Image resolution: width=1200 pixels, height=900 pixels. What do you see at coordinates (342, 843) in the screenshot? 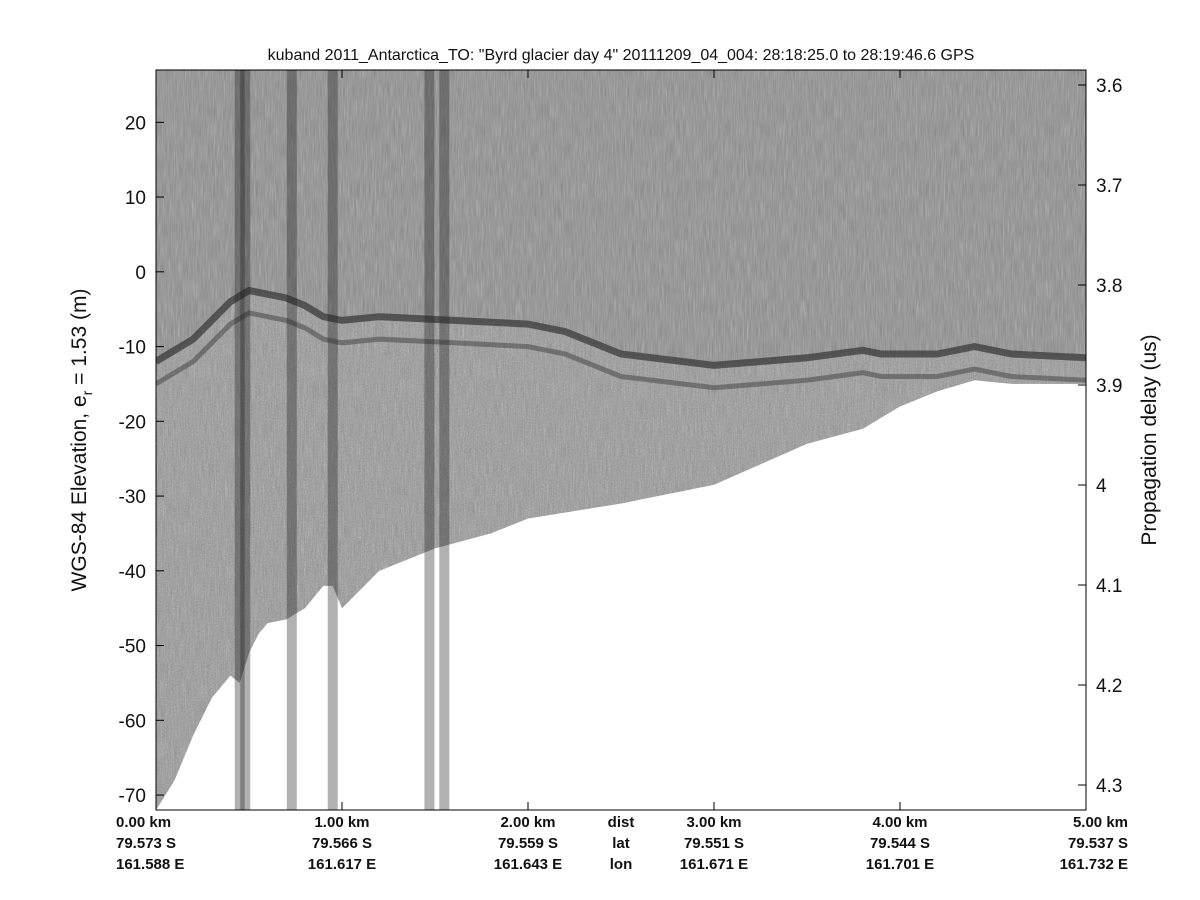
I see `x-lat-label-1: 79.566 S` at bounding box center [342, 843].